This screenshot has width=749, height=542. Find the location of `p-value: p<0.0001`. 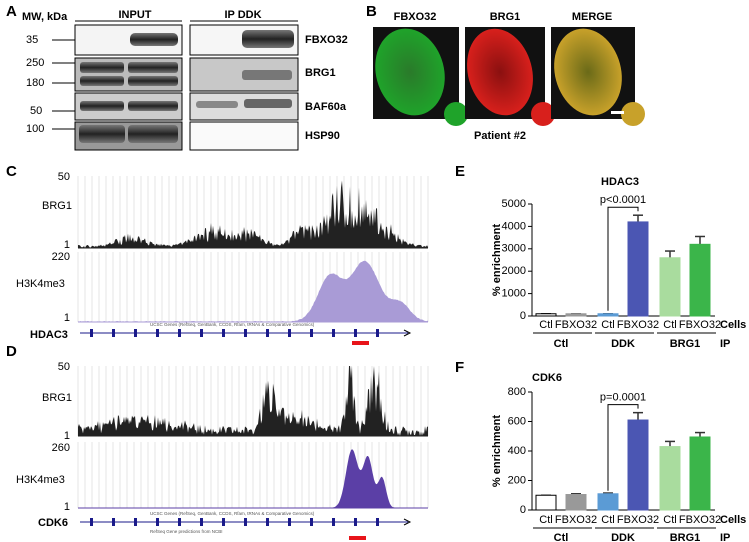

p-value: p<0.0001 is located at coordinates (623, 200).